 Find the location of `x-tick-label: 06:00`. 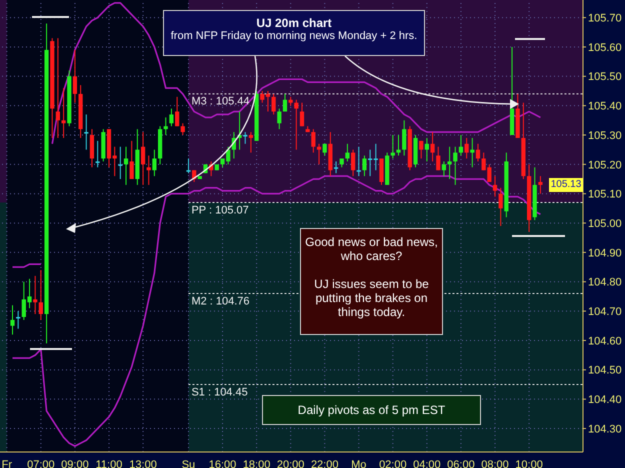

x-tick-label: 06:00 is located at coordinates (461, 463).